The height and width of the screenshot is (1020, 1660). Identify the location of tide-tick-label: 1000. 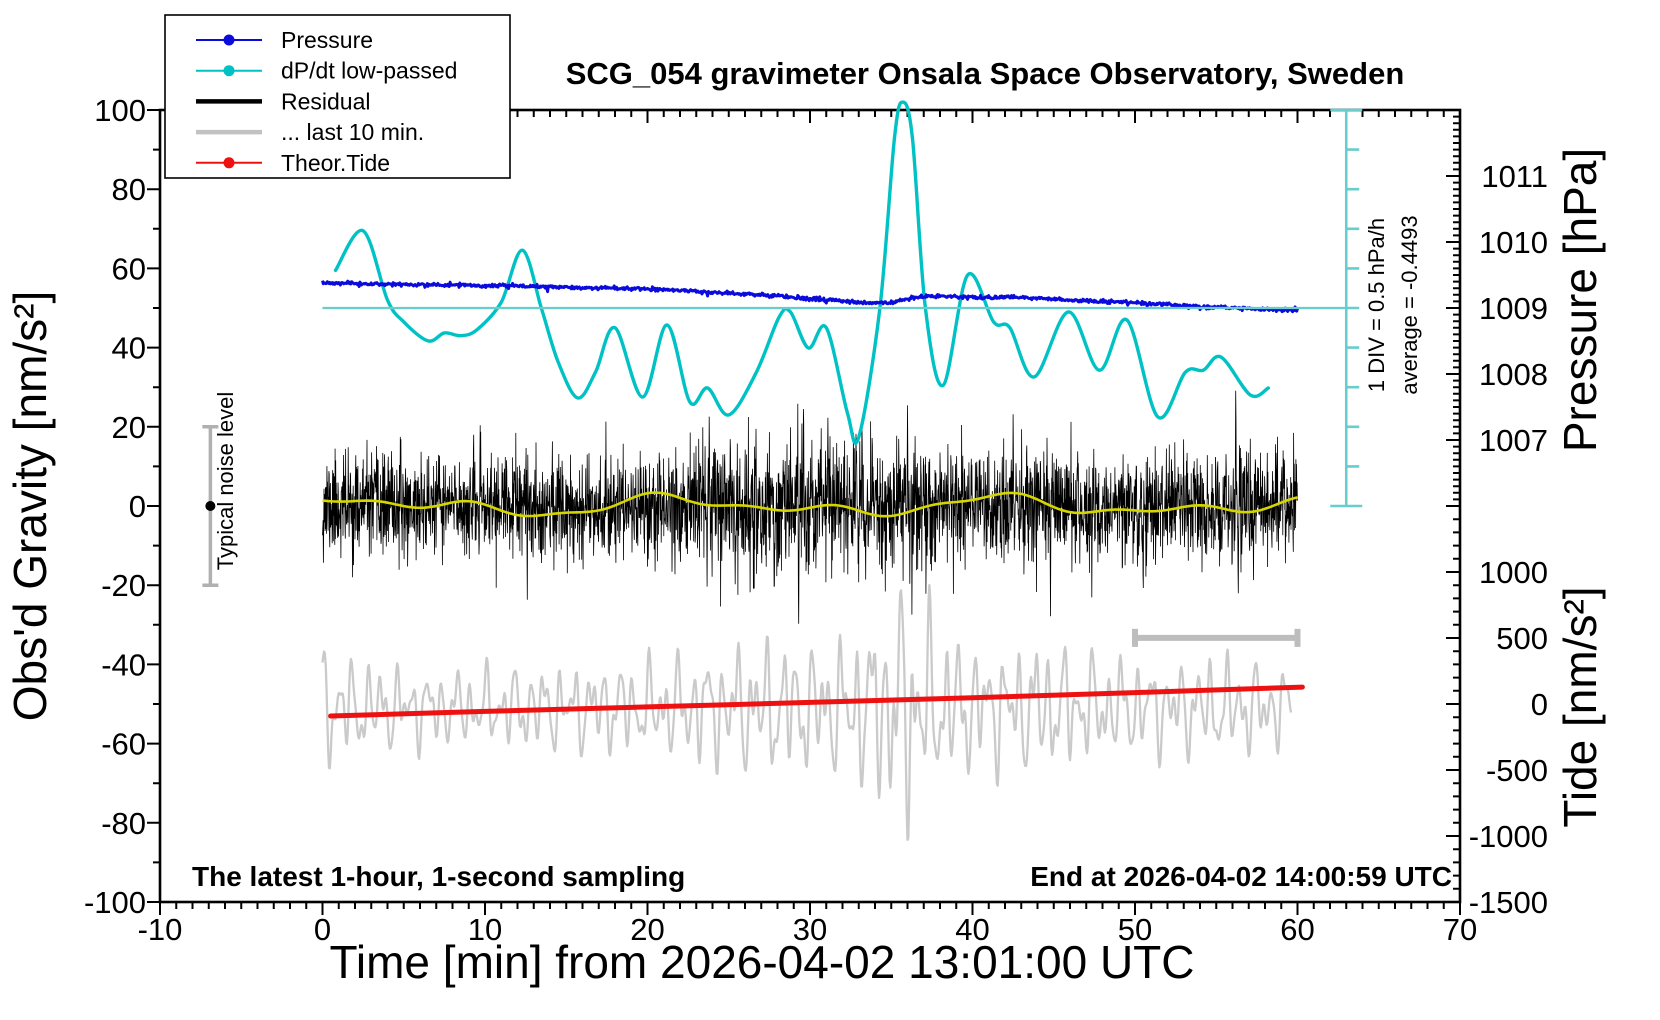
(1513, 572).